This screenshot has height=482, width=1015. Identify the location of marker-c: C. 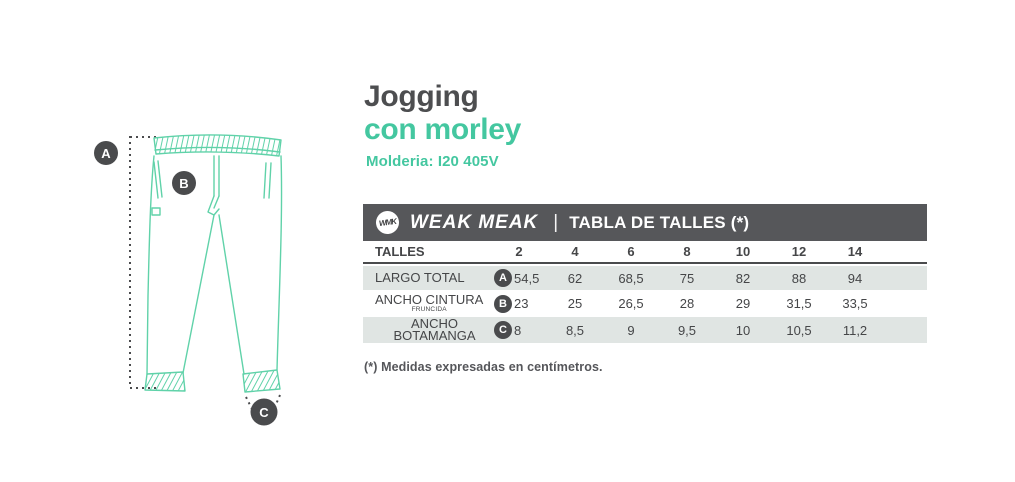
(264, 412).